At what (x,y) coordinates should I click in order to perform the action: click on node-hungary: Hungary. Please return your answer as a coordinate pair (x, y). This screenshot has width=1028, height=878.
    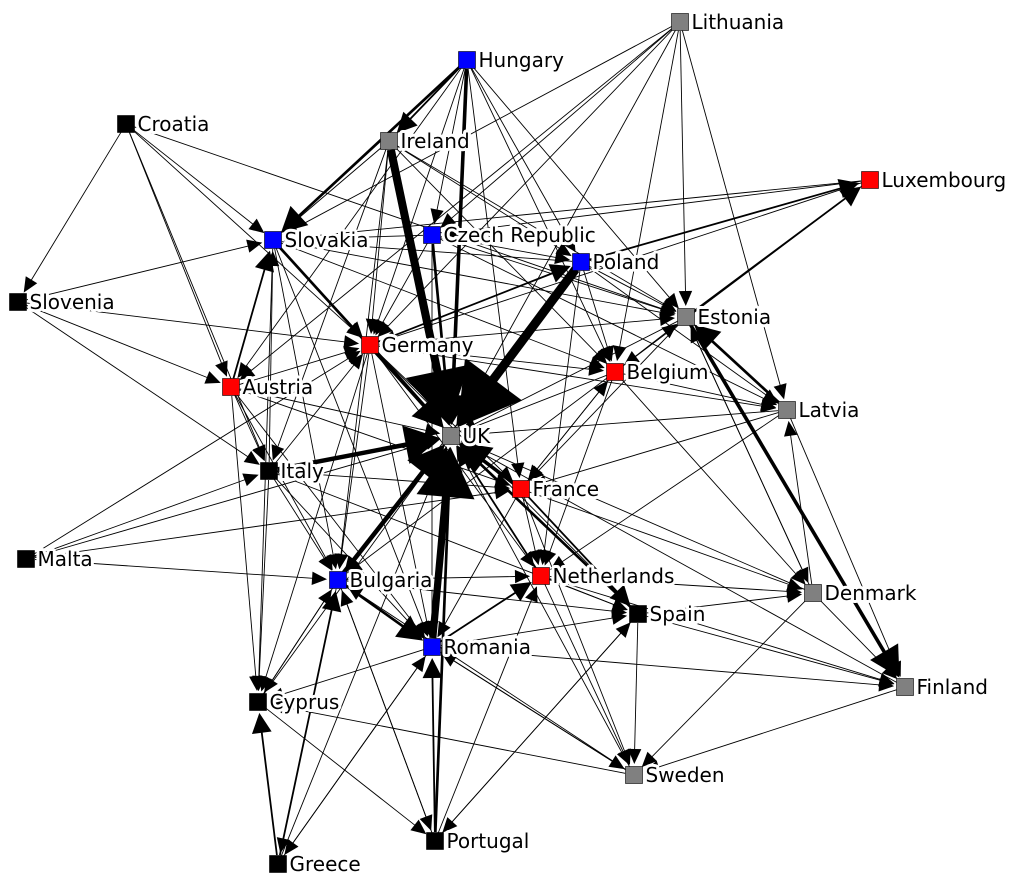
    Looking at the image, I should click on (512, 60).